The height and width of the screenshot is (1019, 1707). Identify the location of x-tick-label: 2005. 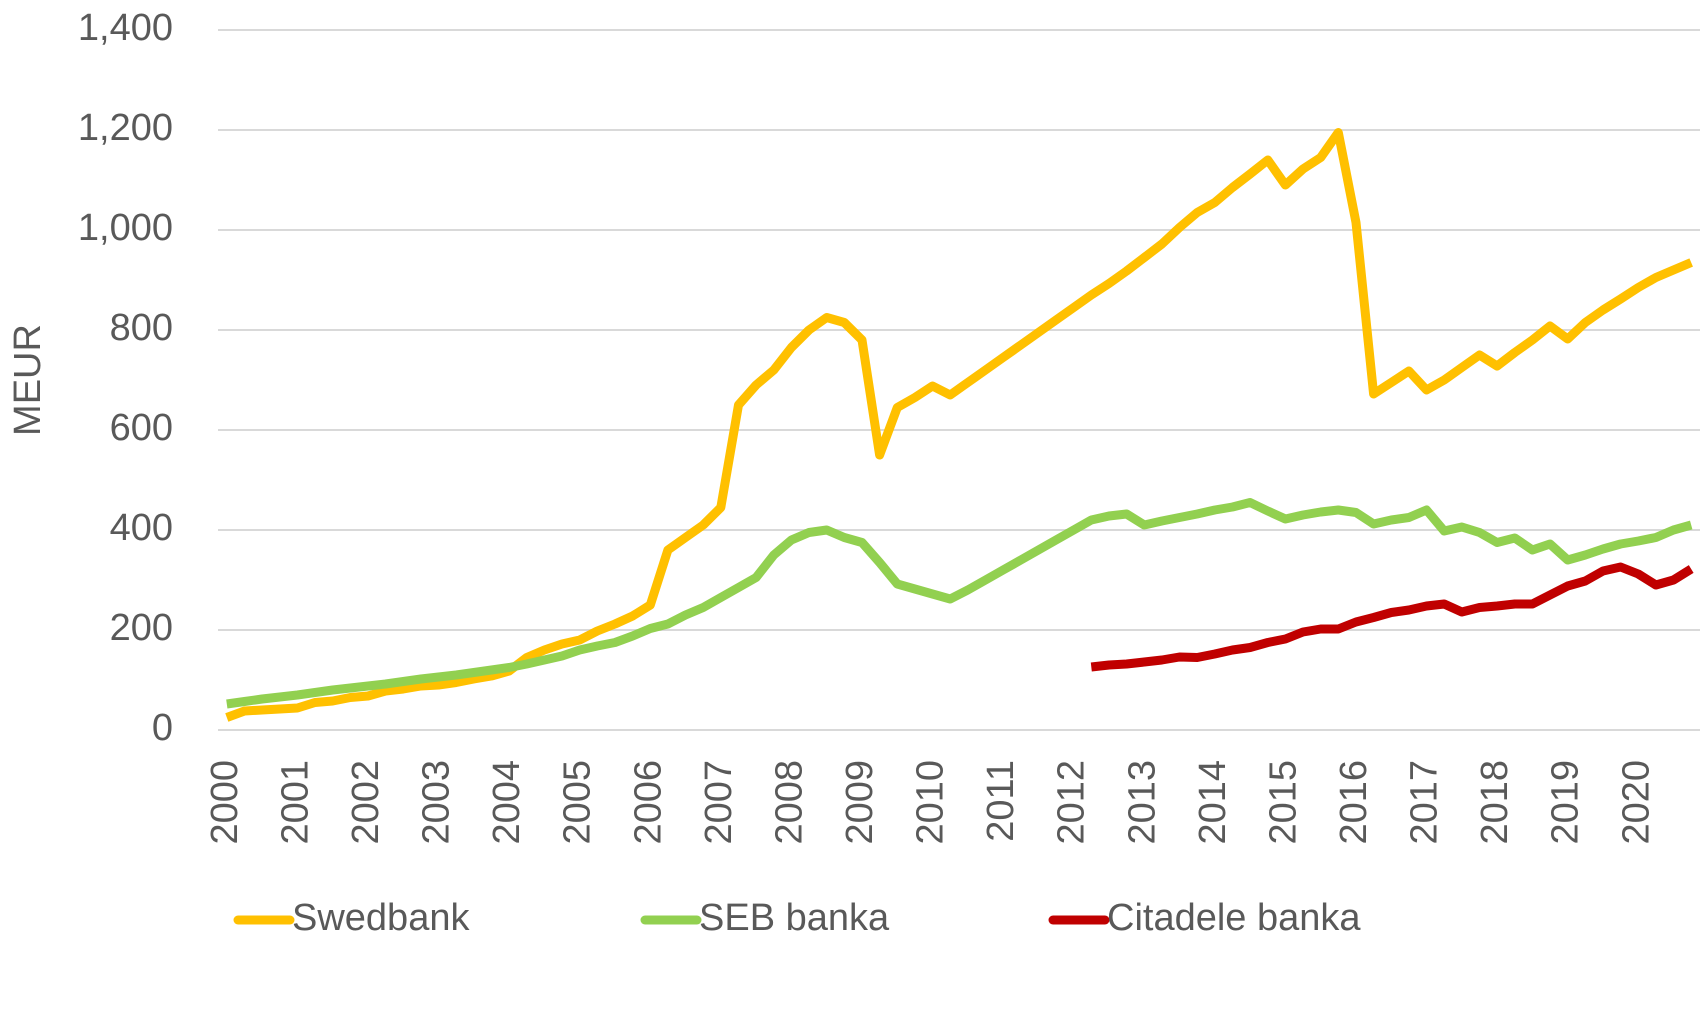
(578, 802).